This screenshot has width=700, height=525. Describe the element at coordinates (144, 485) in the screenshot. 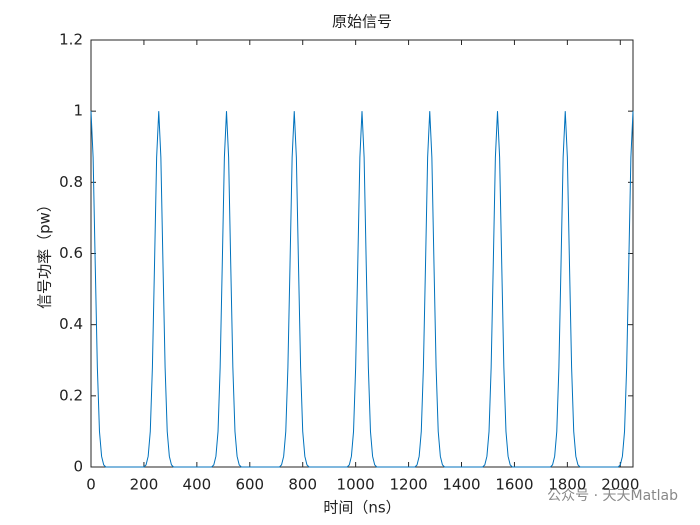

I see `x-tick-label: 200` at that location.